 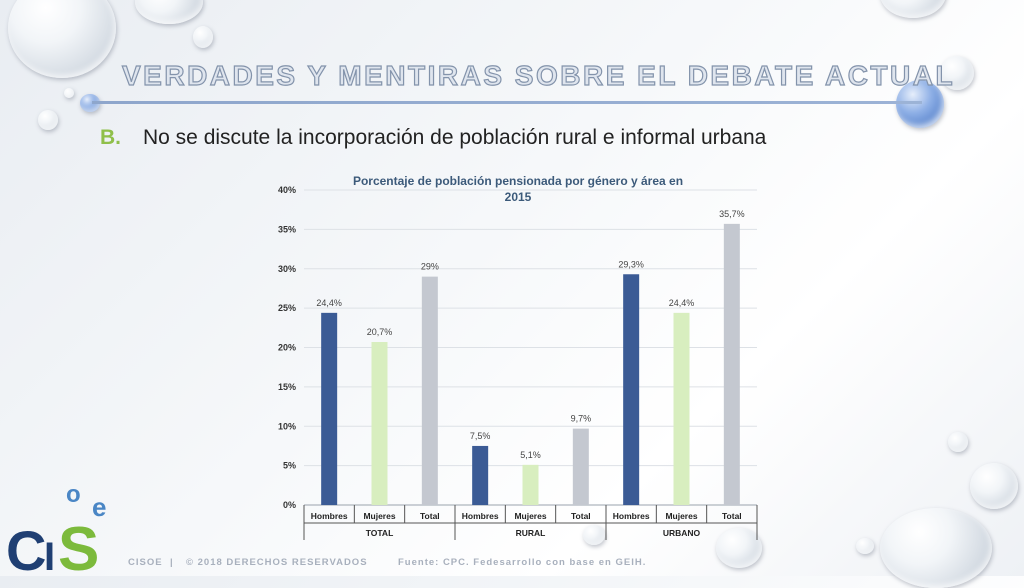 What do you see at coordinates (289, 505) in the screenshot?
I see `y-tick-label: 0%` at bounding box center [289, 505].